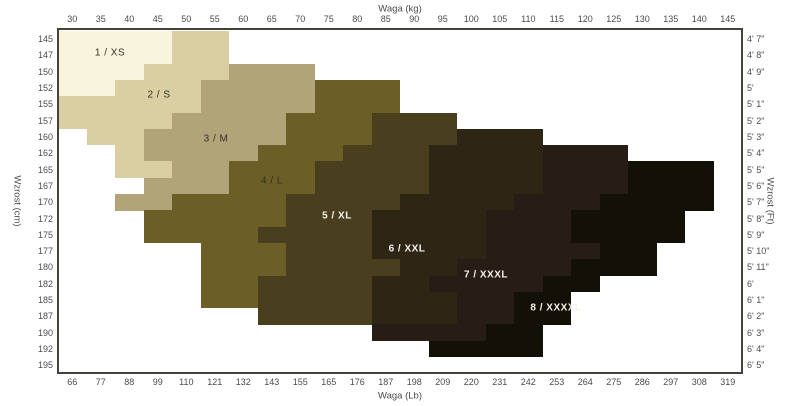  I want to click on left-axis-tick: 150, so click(45, 71).